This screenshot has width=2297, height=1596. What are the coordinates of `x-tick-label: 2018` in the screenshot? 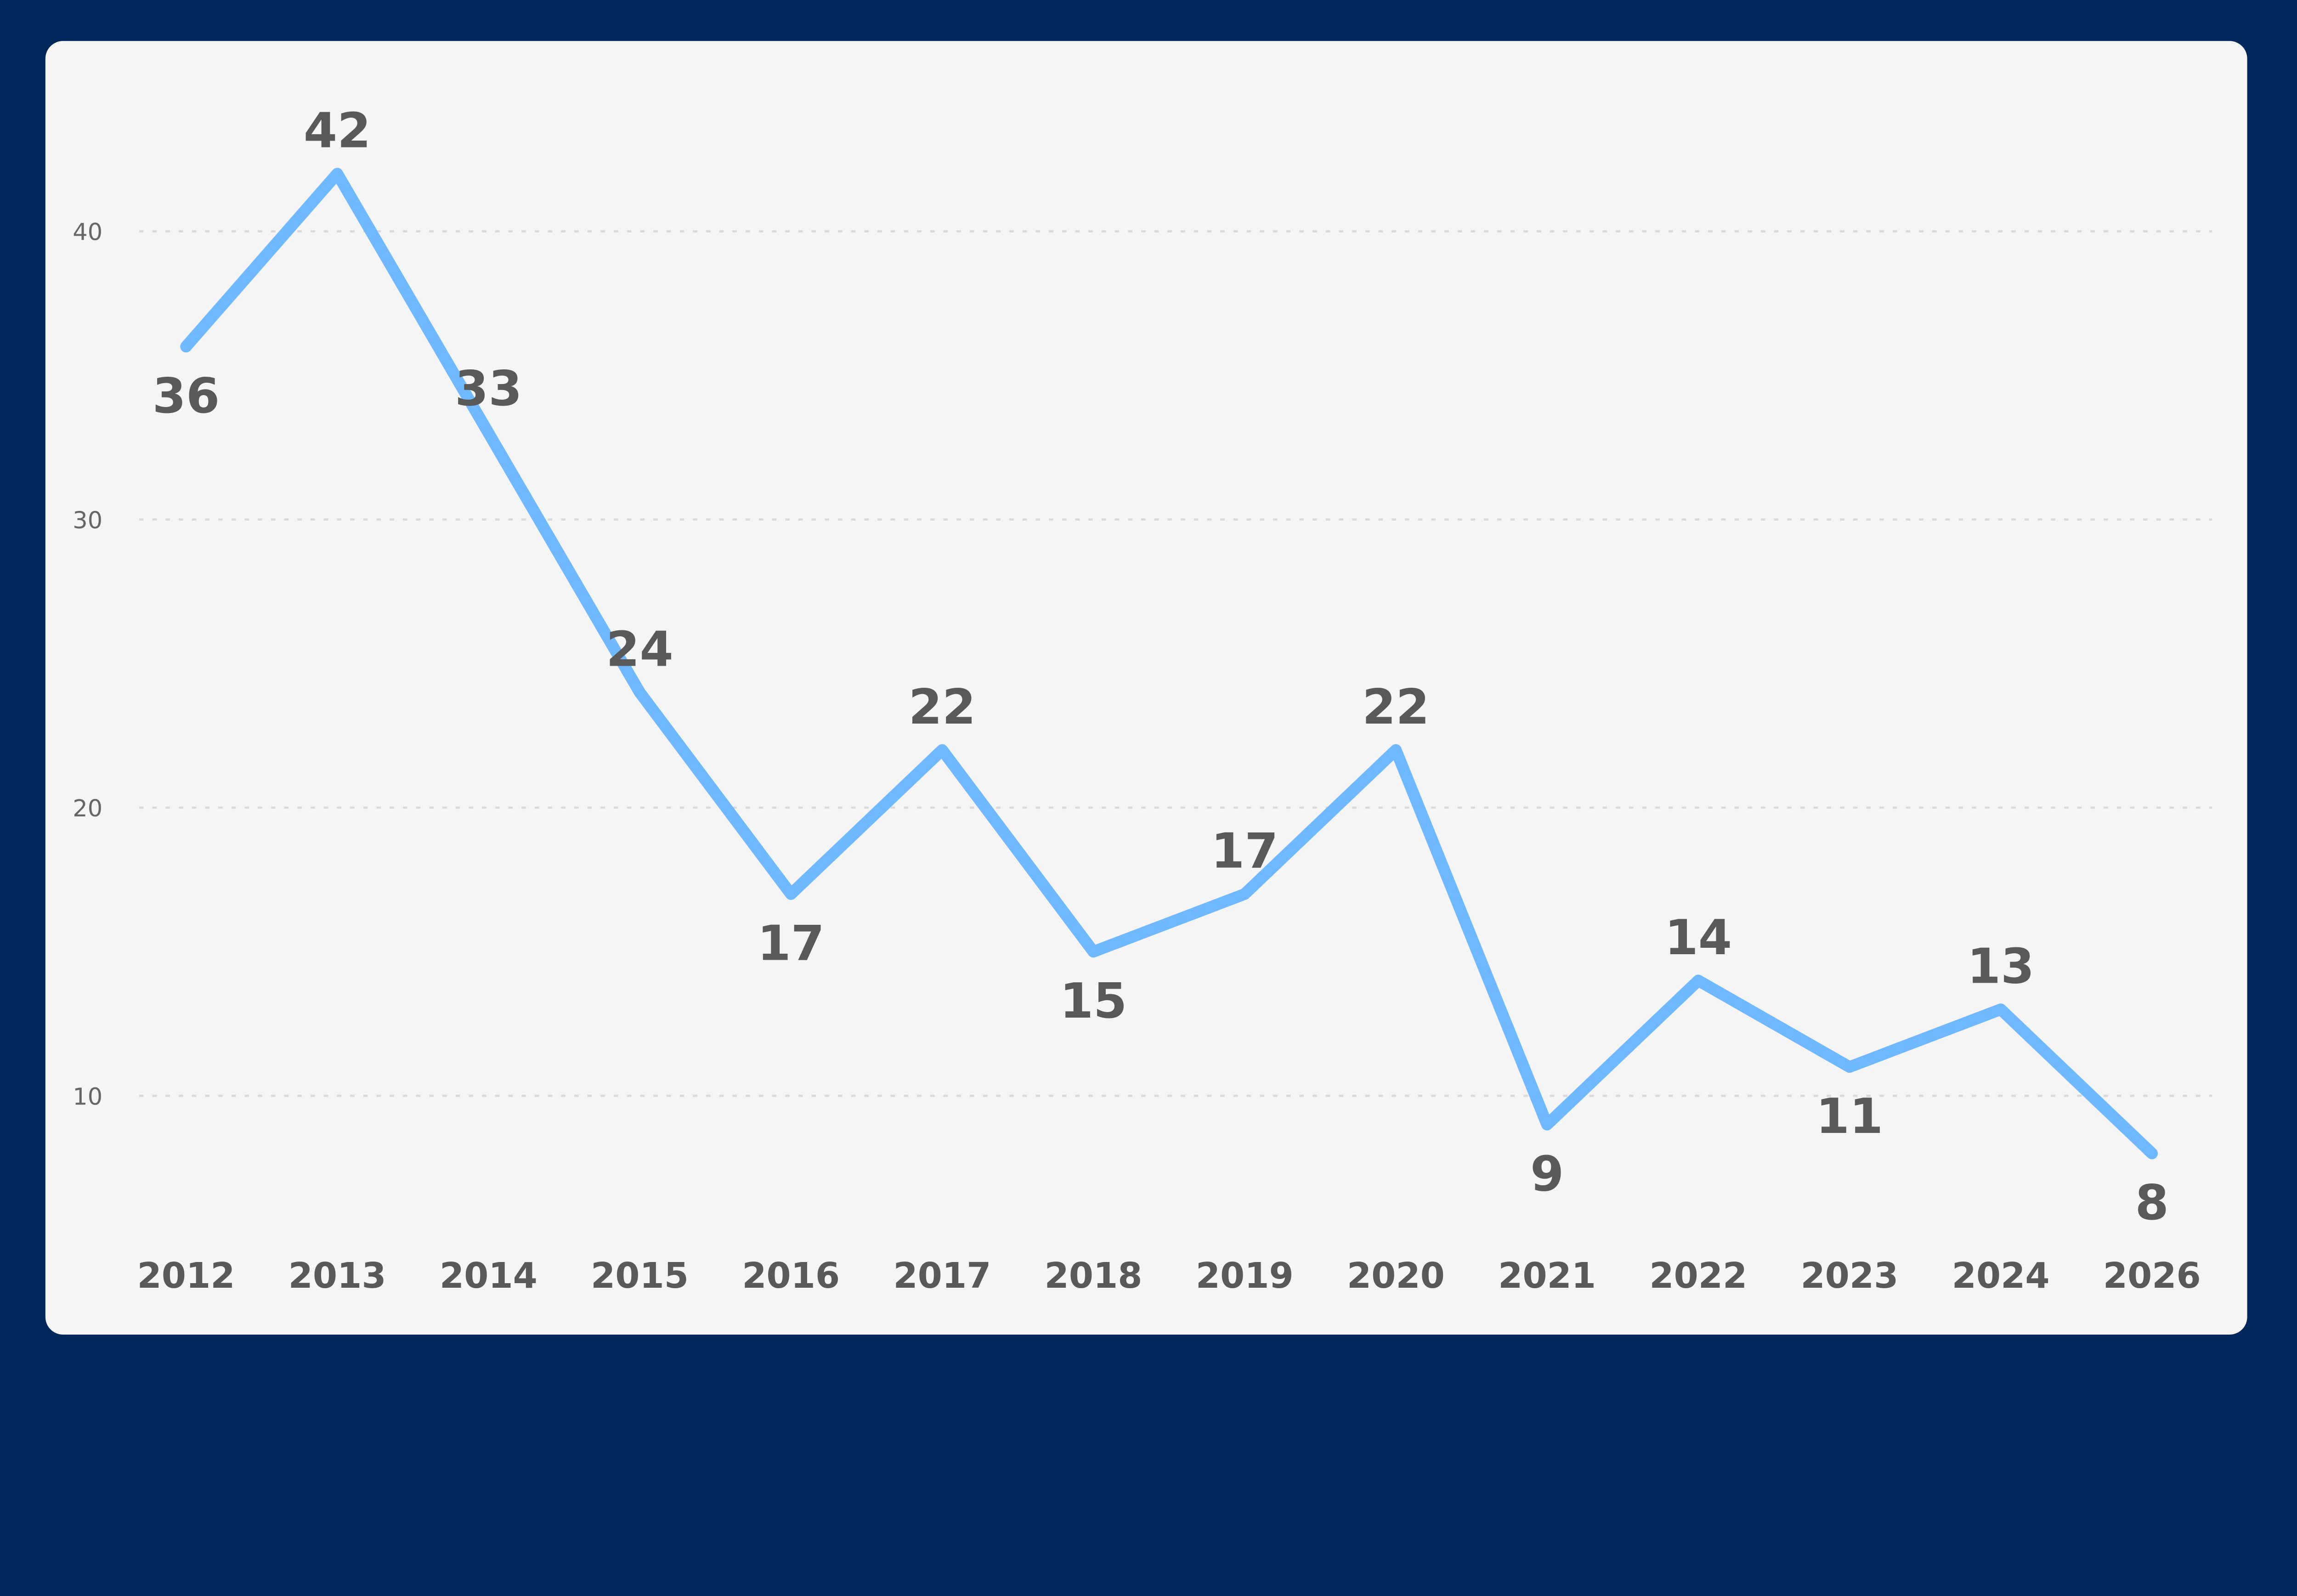 It's located at (1094, 1276).